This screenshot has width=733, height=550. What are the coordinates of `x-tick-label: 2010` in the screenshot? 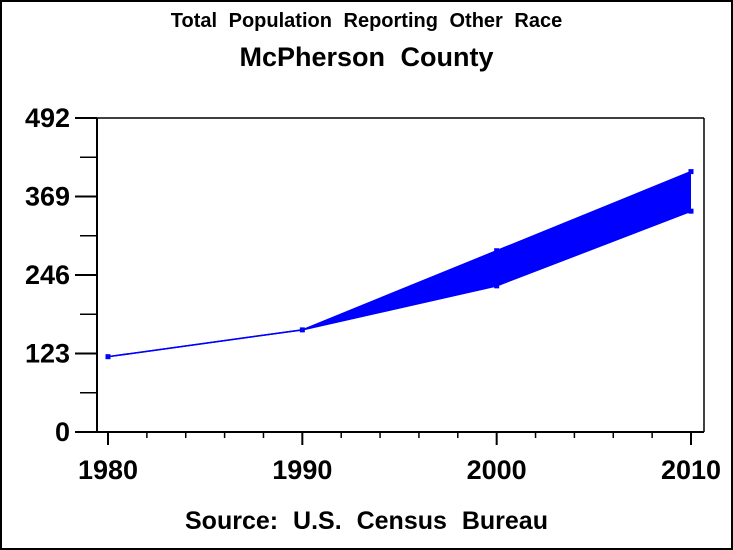 It's located at (691, 470).